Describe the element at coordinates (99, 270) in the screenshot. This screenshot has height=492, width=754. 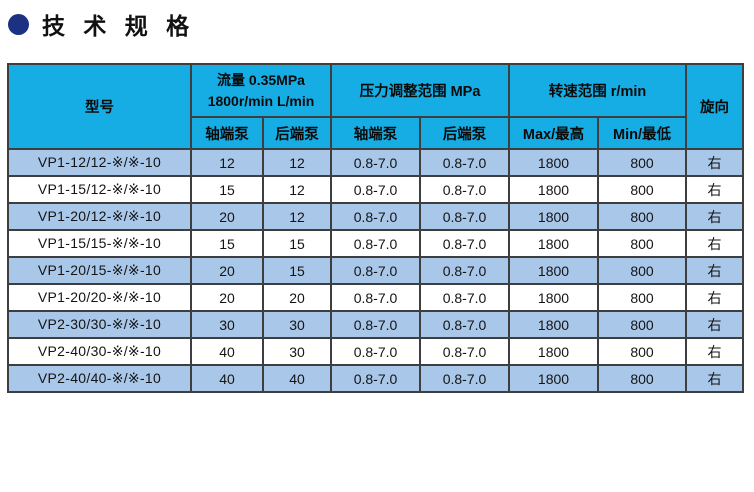
I see `cell-model: VP1-20/15-※/※-10` at that location.